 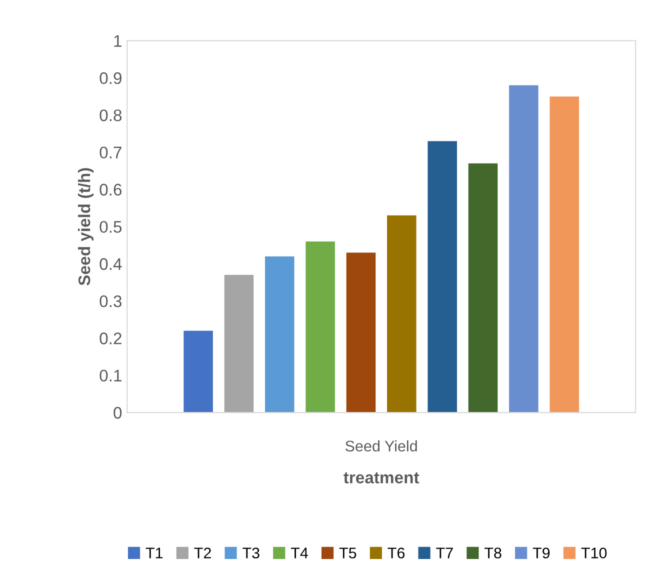 What do you see at coordinates (111, 338) in the screenshot?
I see `y-tick-label: 0.2` at bounding box center [111, 338].